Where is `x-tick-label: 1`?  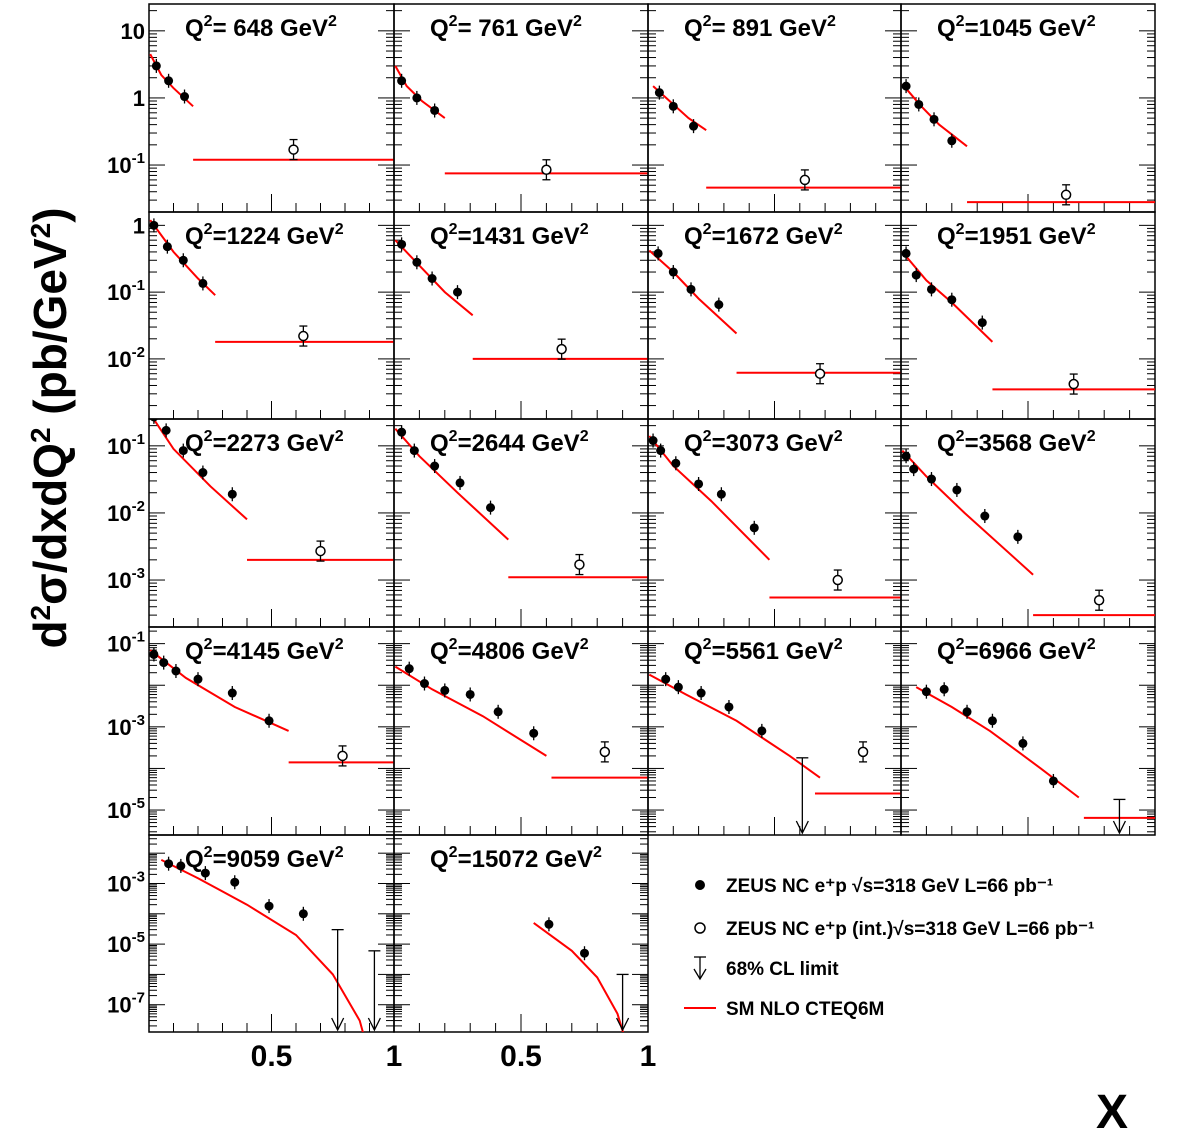 x-tick-label: 1 is located at coordinates (648, 1056).